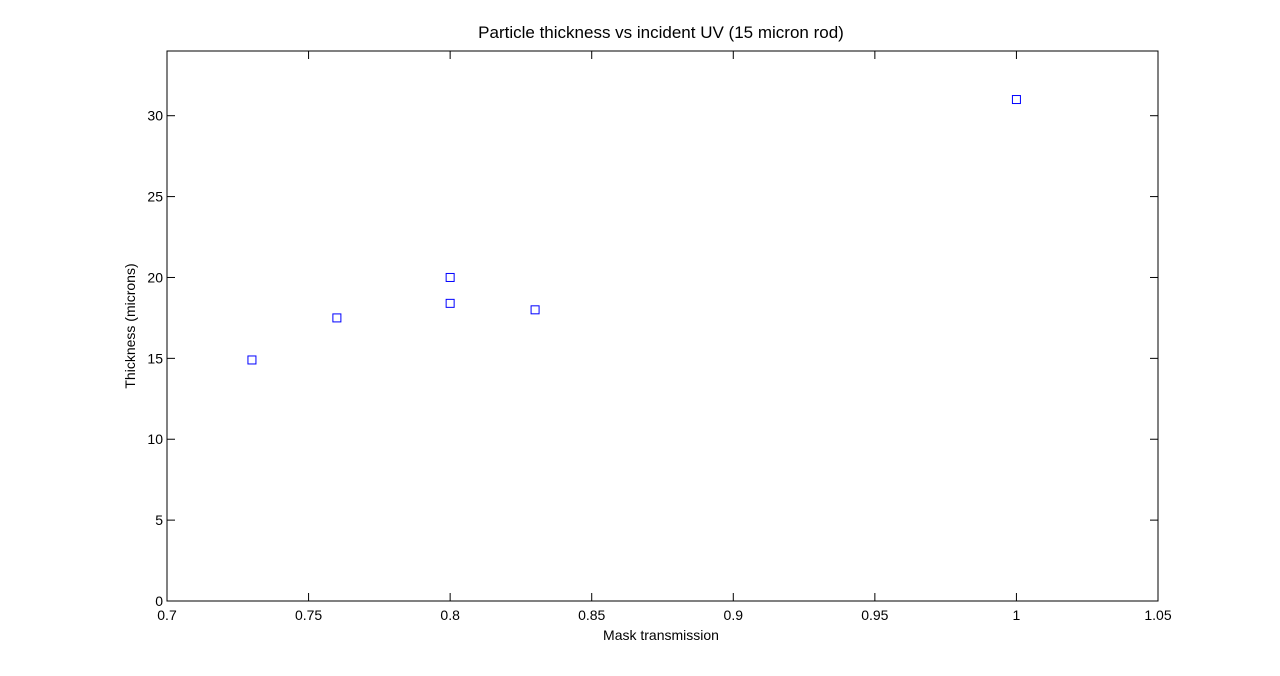 This screenshot has width=1280, height=676. Describe the element at coordinates (308, 615) in the screenshot. I see `x-tick-label: 0.75` at that location.